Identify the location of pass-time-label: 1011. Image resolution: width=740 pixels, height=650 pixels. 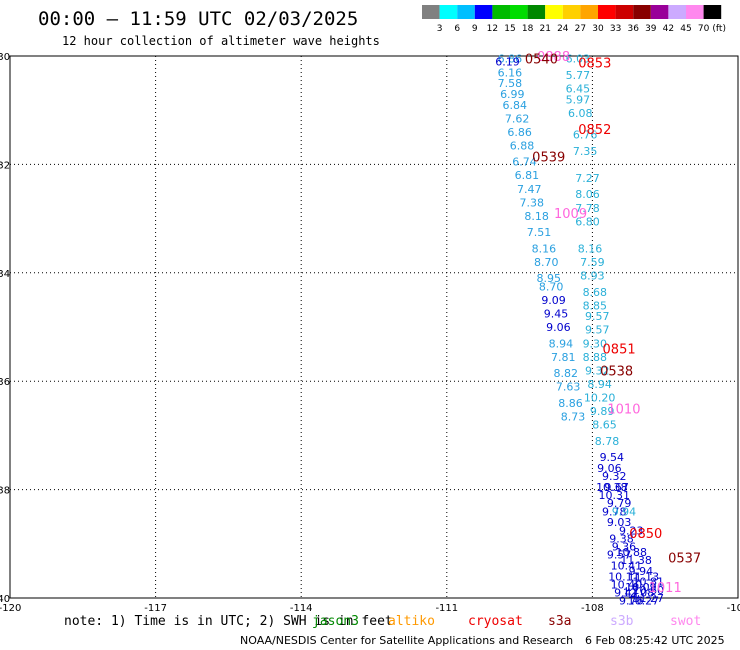
(665, 588).